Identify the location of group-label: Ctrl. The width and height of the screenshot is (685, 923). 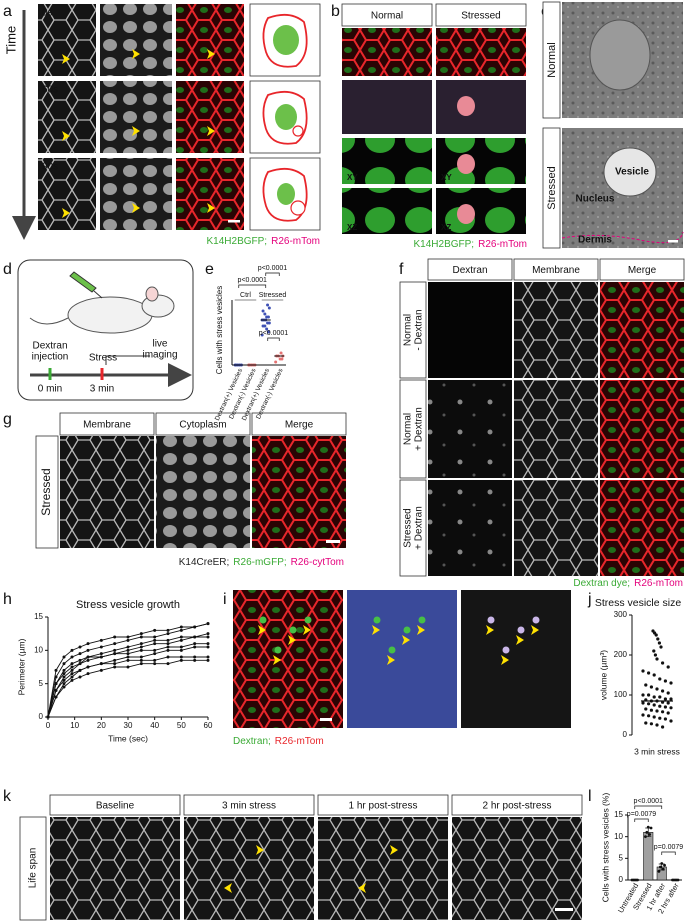
(245, 295).